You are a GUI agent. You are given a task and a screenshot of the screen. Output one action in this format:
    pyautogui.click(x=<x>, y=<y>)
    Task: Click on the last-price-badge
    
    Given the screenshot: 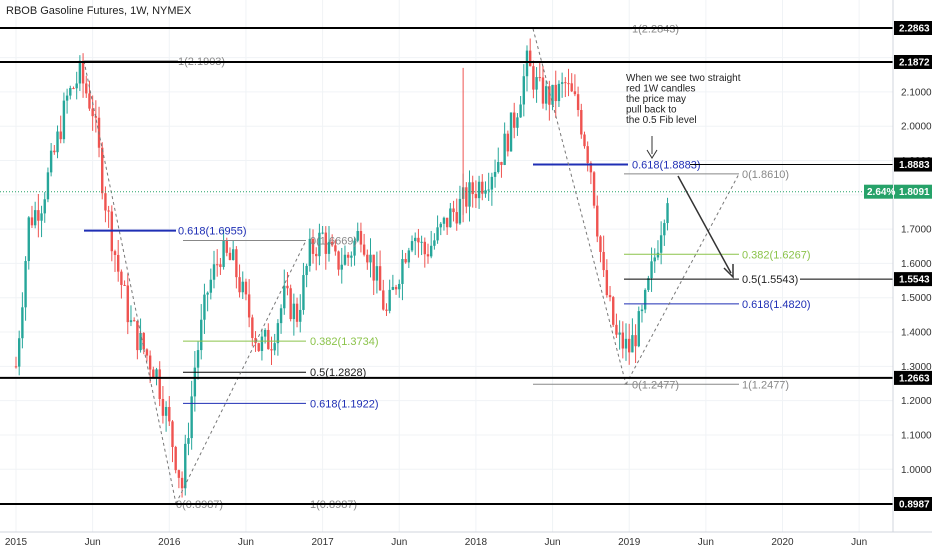 What is the action you would take?
    pyautogui.click(x=913, y=191)
    